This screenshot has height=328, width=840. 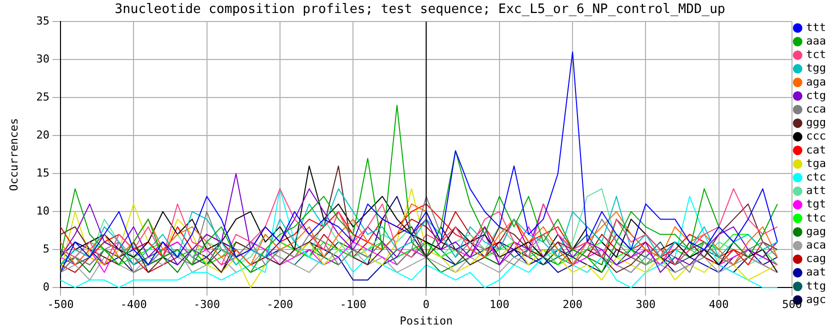 I want to click on legend-label: ttg, so click(x=816, y=285).